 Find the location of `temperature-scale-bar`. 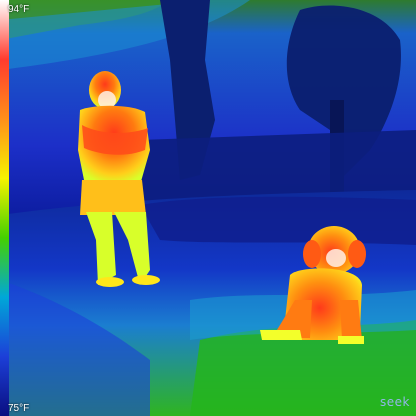

temperature-scale-bar is located at coordinates (4, 208).